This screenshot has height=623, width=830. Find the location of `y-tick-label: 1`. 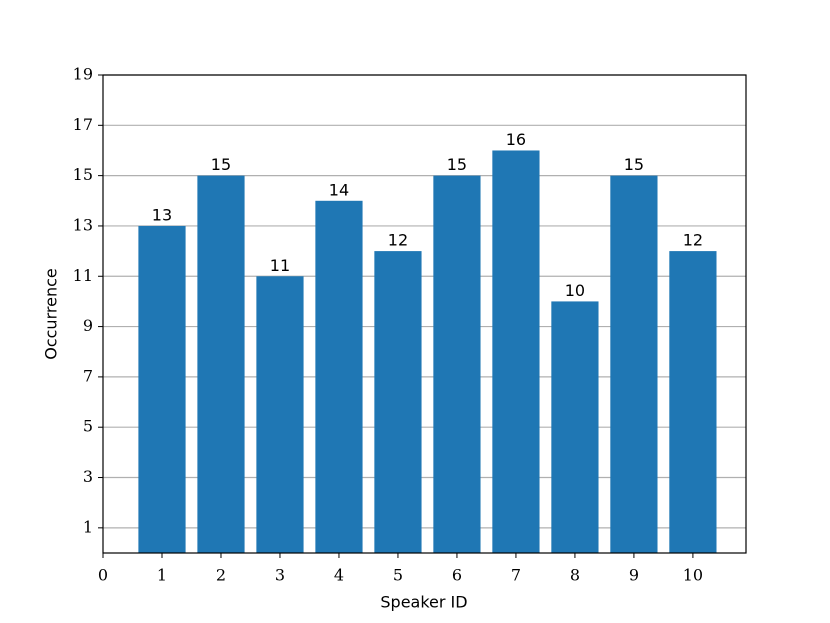

y-tick-label: 1 is located at coordinates (88, 526).